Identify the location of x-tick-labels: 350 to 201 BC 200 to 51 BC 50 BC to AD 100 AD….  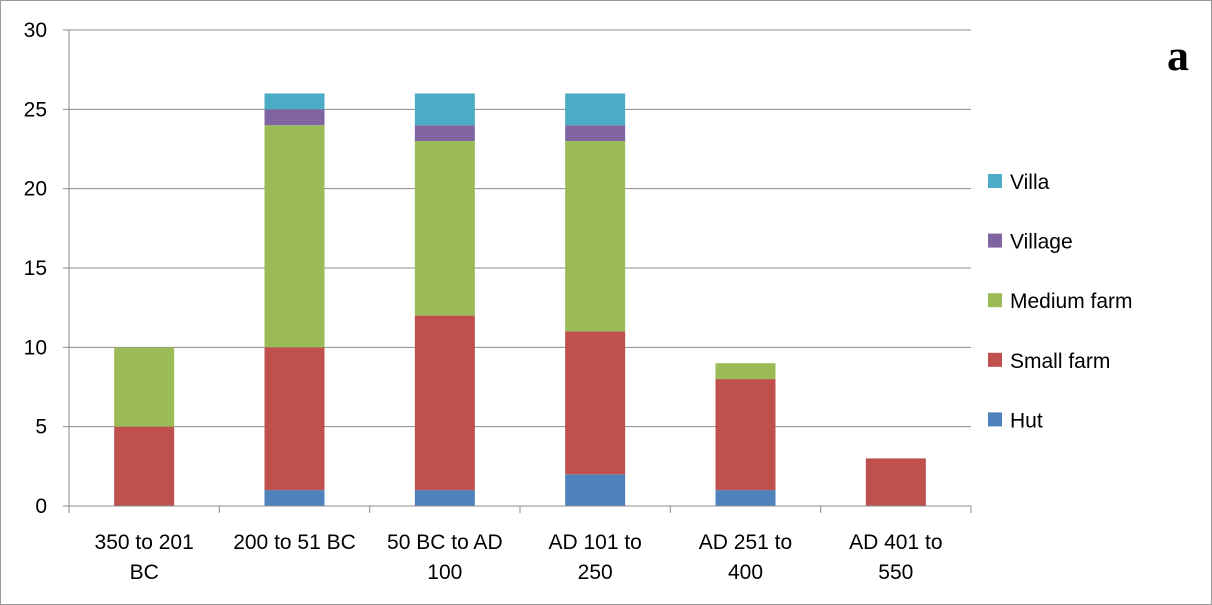
(519, 557).